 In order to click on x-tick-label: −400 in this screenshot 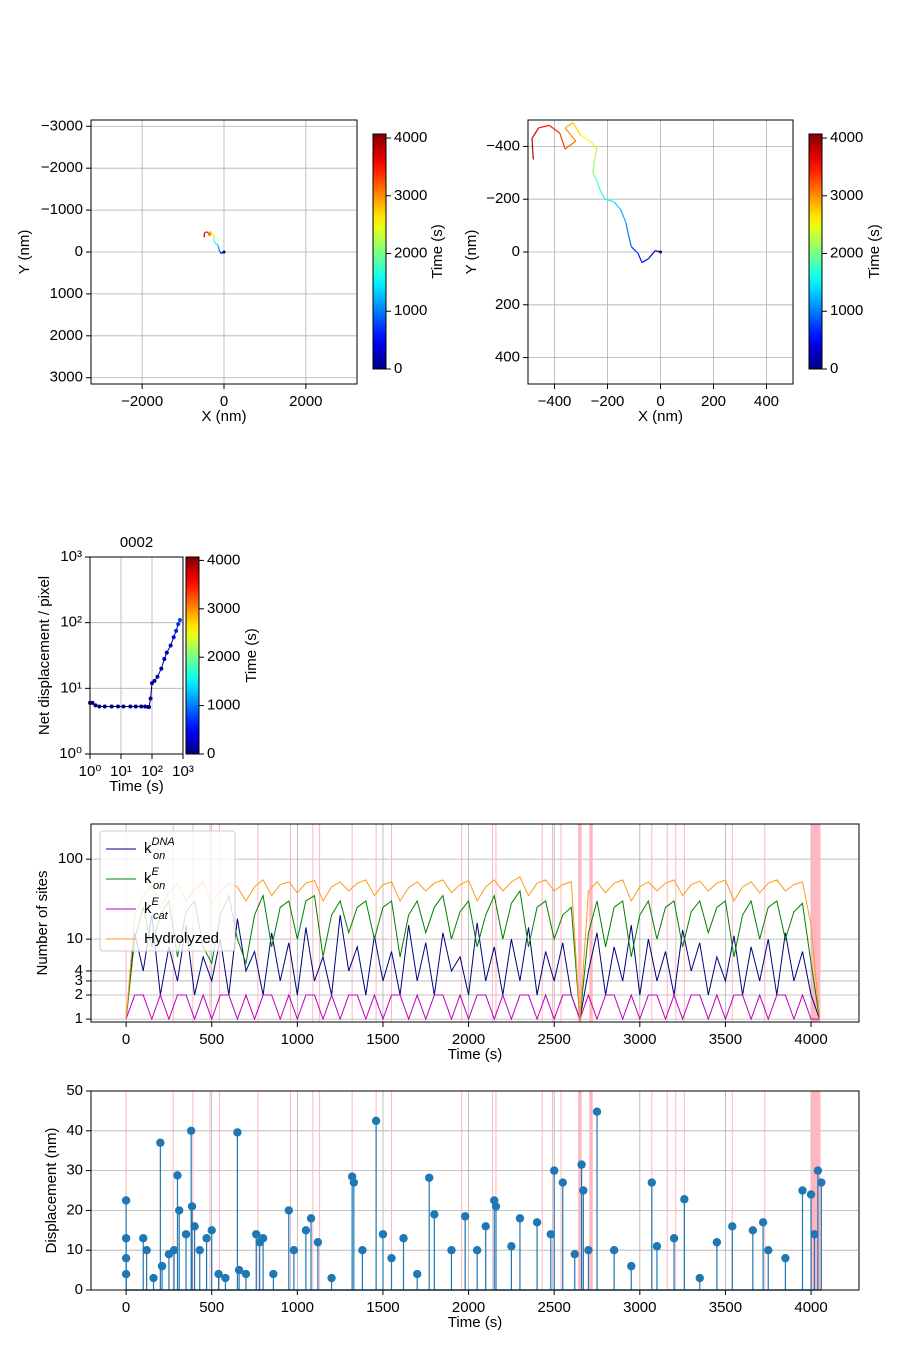, I will do `click(555, 401)`.